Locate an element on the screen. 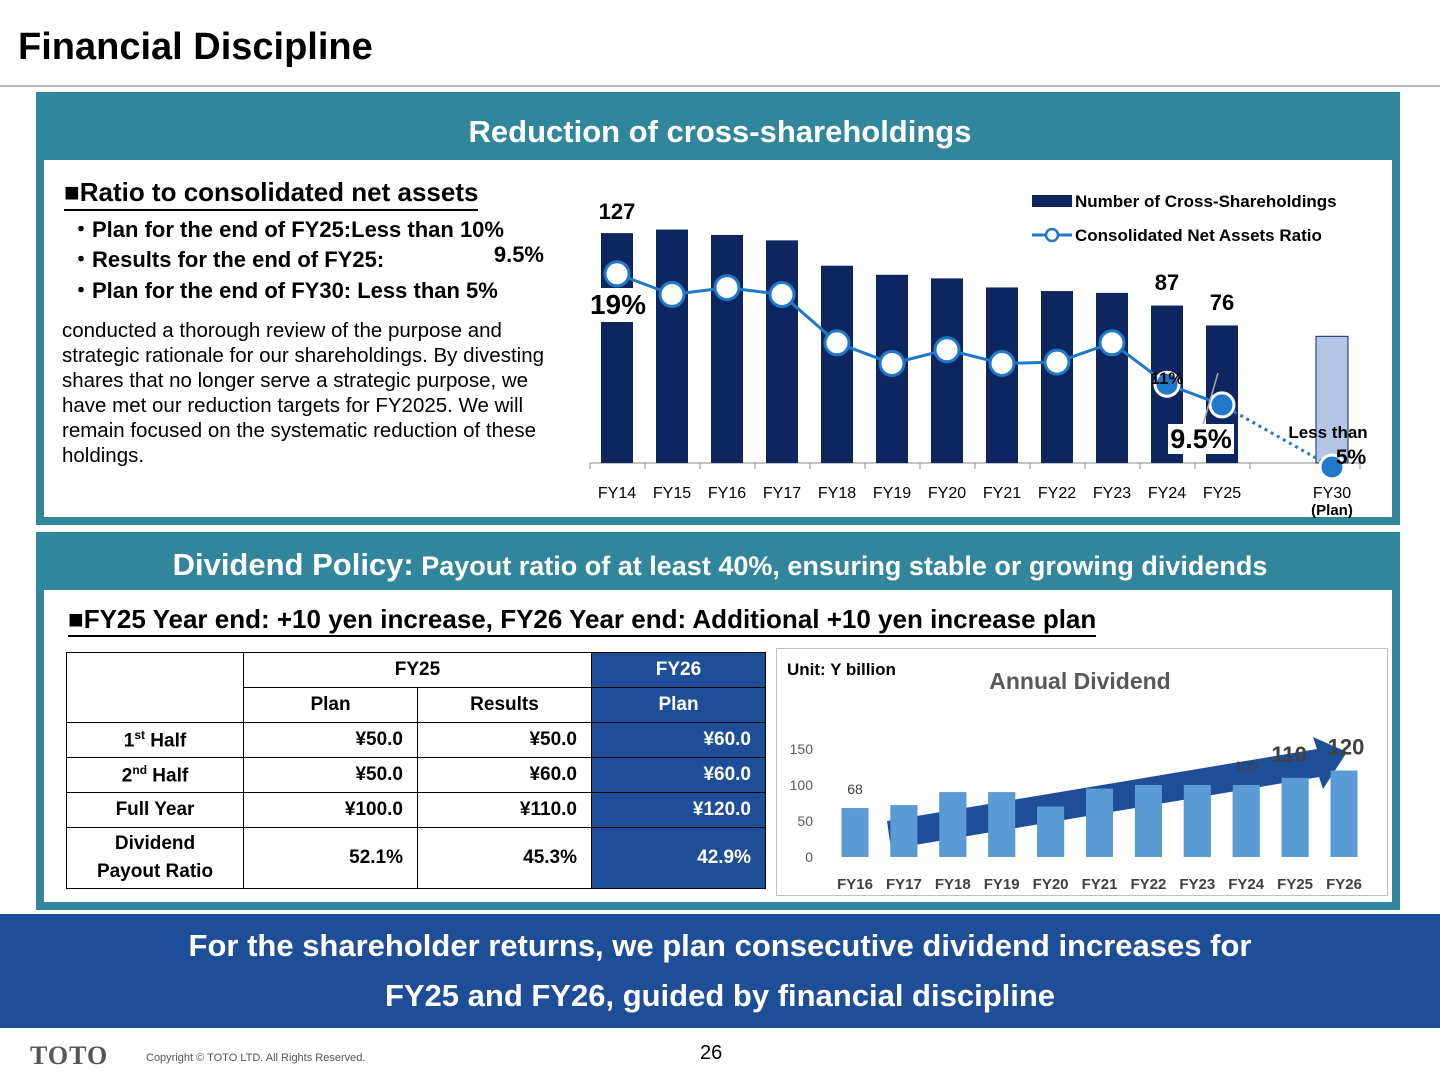 The height and width of the screenshot is (1080, 1440). x-tick-label: FY19 is located at coordinates (1002, 884).